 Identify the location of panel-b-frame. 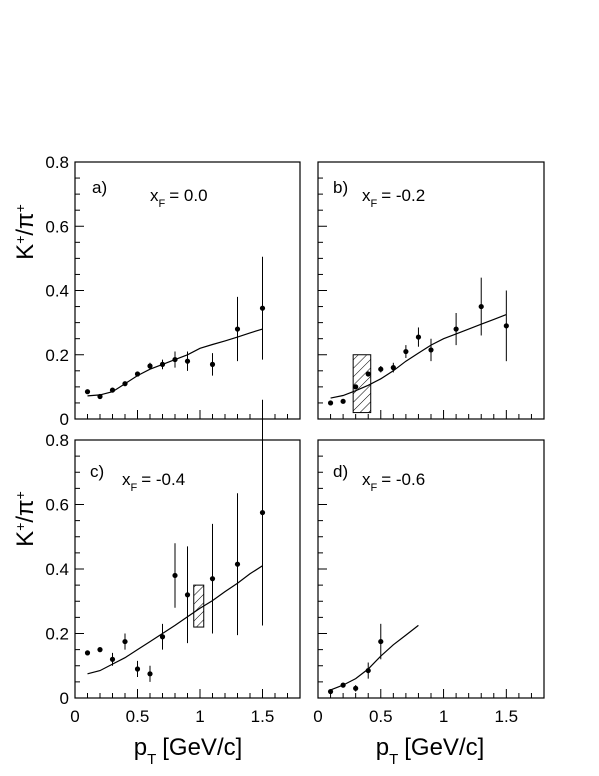
(431, 290).